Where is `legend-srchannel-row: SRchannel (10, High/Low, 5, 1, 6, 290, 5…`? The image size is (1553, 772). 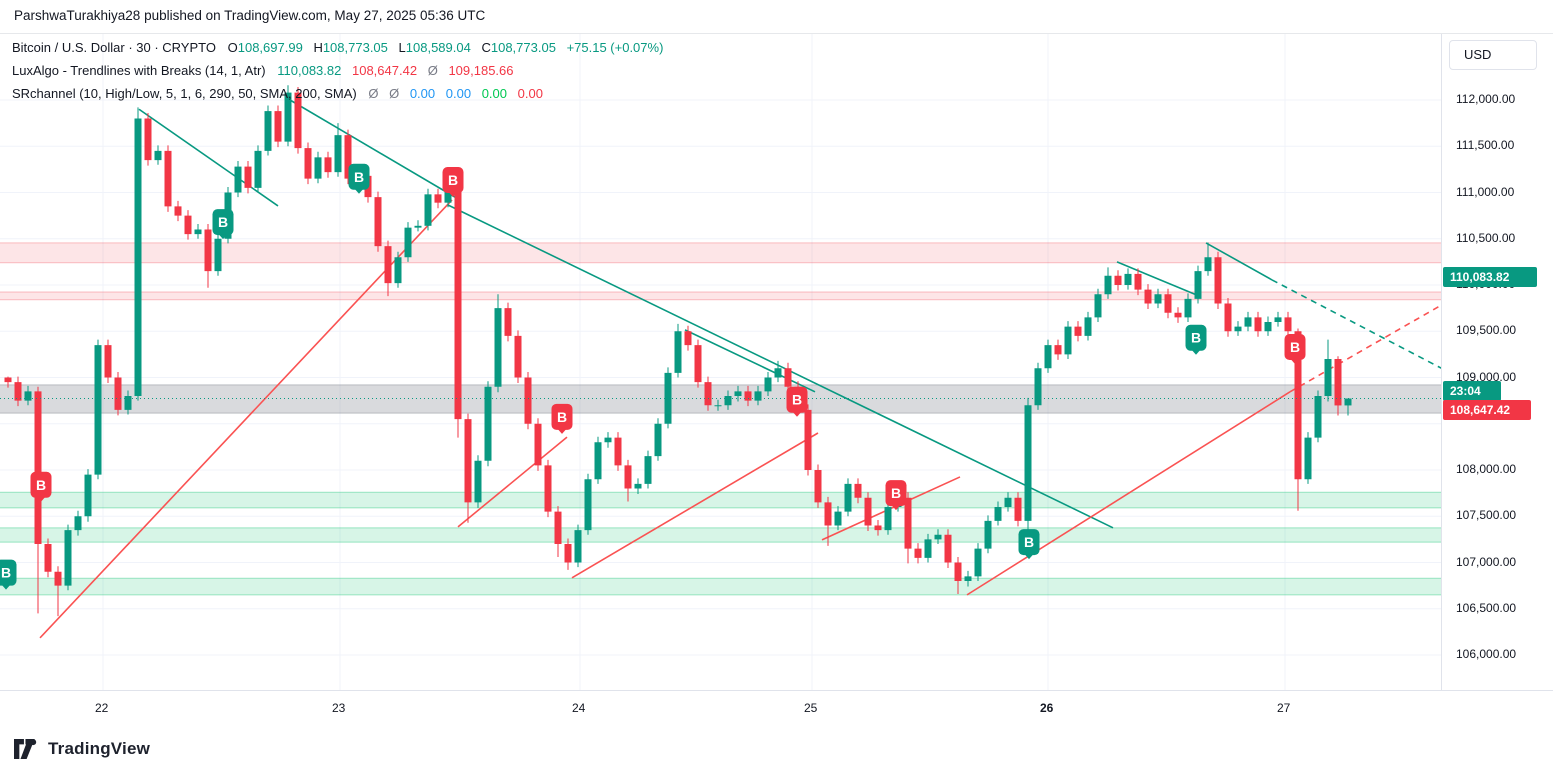 legend-srchannel-row: SRchannel (10, High/Low, 5, 1, 6, 290, 5… is located at coordinates (281, 93).